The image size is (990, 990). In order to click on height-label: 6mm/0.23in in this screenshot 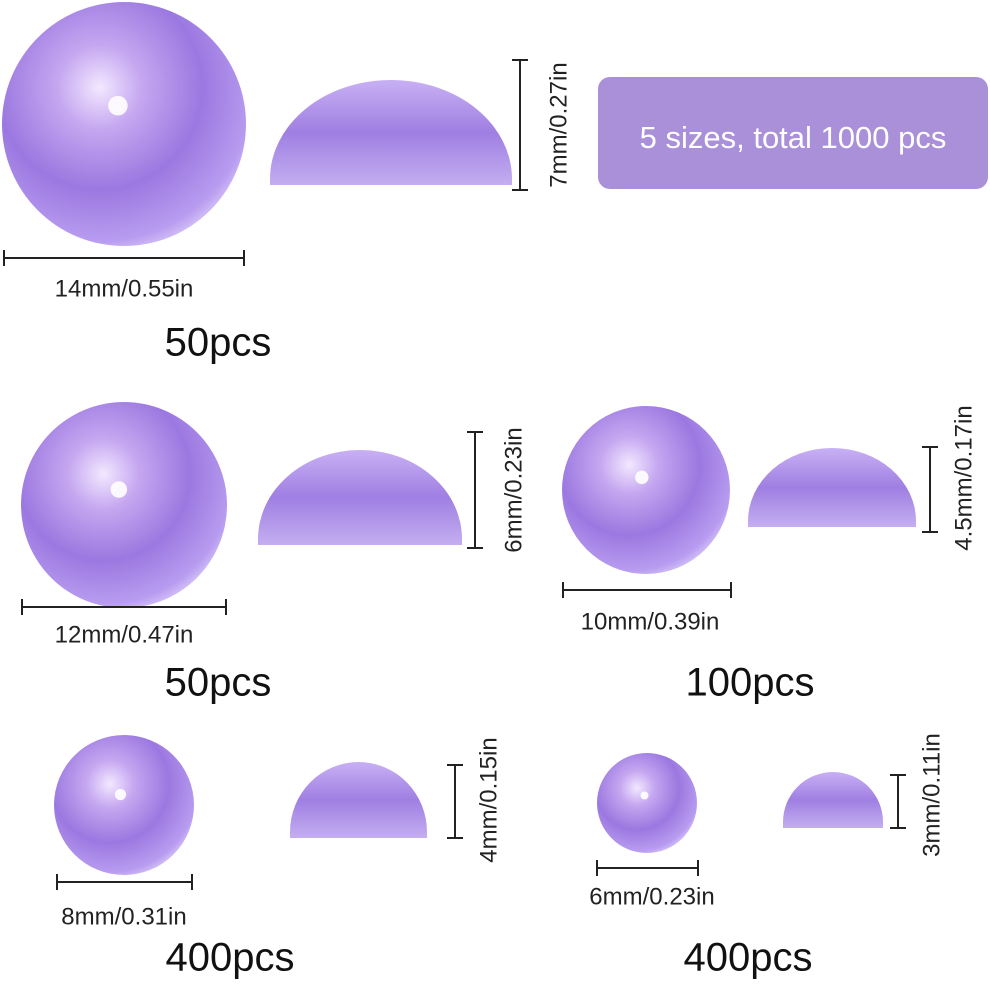, I will do `click(513, 489)`.